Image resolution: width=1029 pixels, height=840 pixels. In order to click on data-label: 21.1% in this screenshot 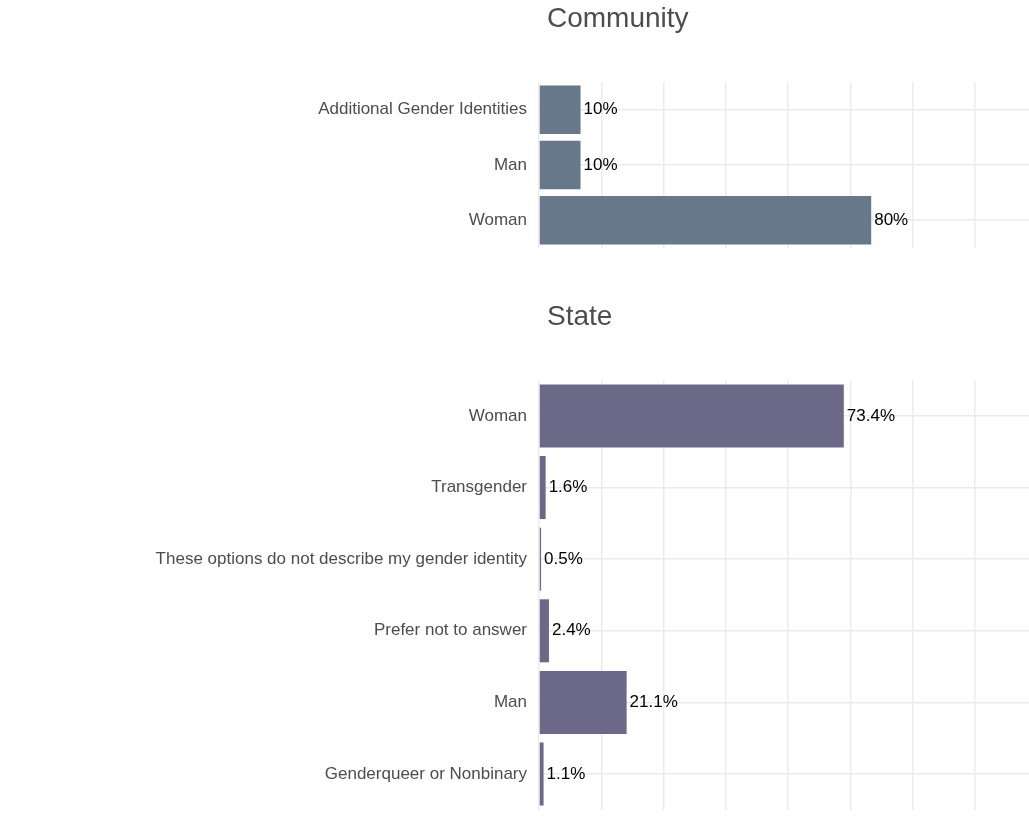, I will do `click(653, 702)`.